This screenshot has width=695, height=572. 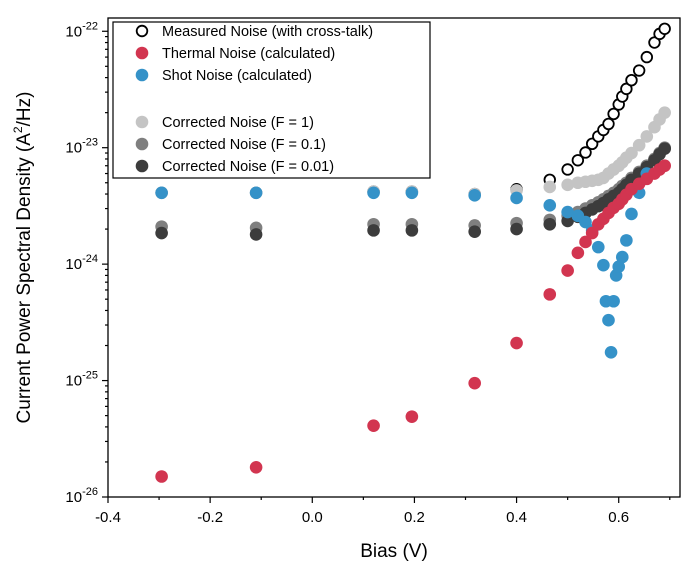 What do you see at coordinates (24, 109) in the screenshot?
I see `y-axis-title-end: /Hz)` at bounding box center [24, 109].